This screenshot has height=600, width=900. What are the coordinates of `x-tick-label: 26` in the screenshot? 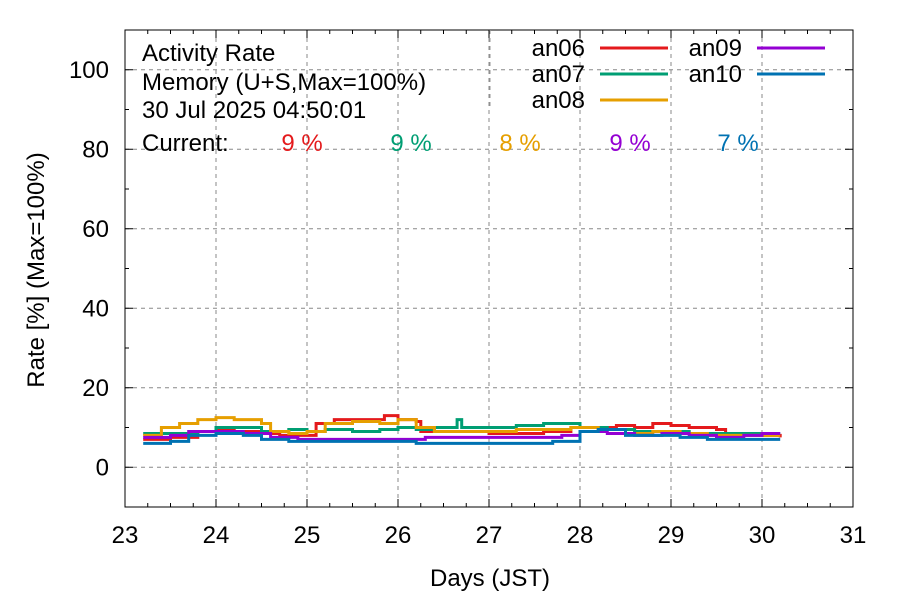 It's located at (398, 535).